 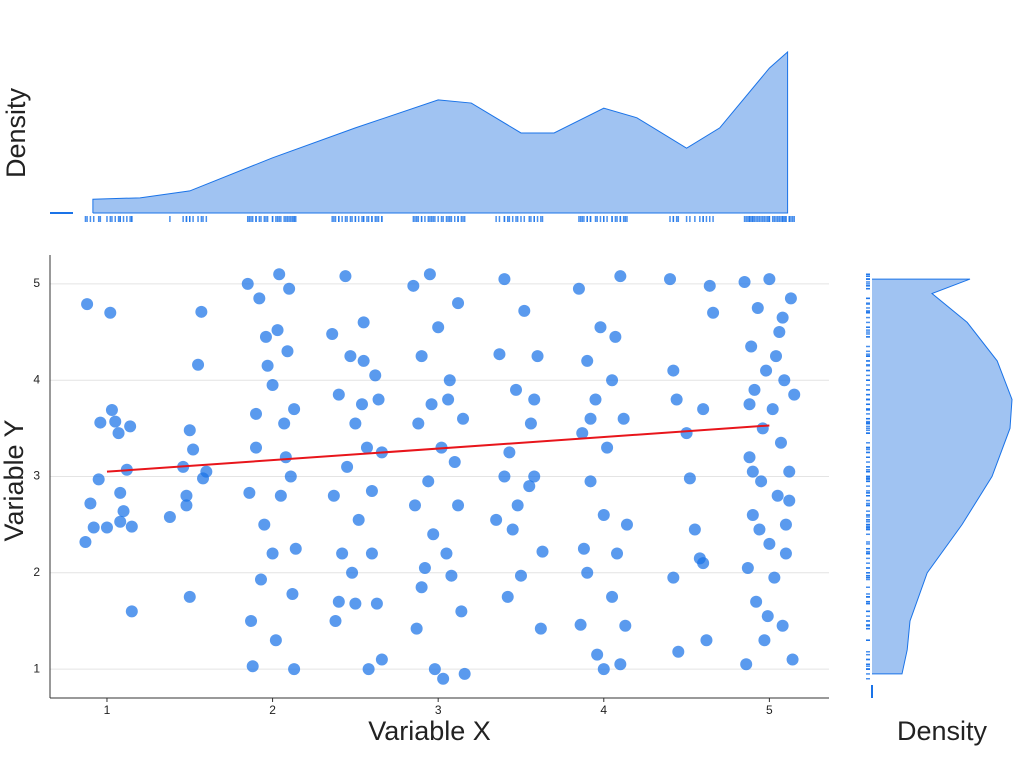 What do you see at coordinates (769, 710) in the screenshot?
I see `x-tick-label: 5` at bounding box center [769, 710].